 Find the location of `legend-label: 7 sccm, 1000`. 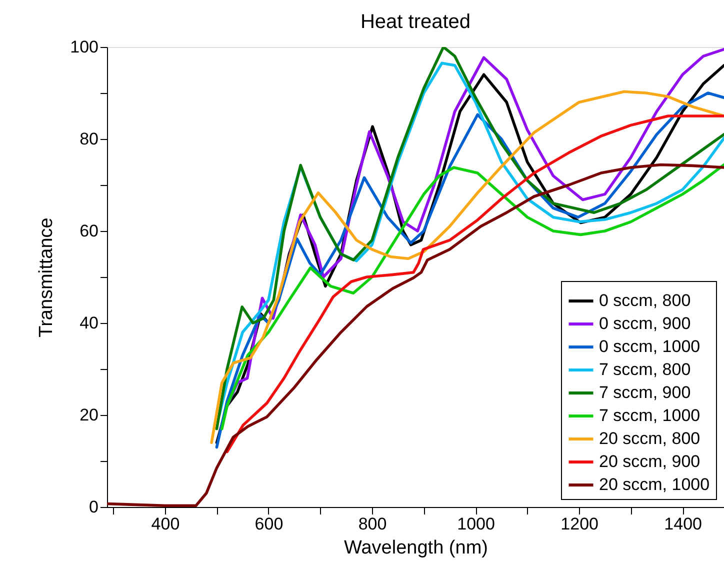

legend-label: 7 sccm, 1000 is located at coordinates (649, 415).